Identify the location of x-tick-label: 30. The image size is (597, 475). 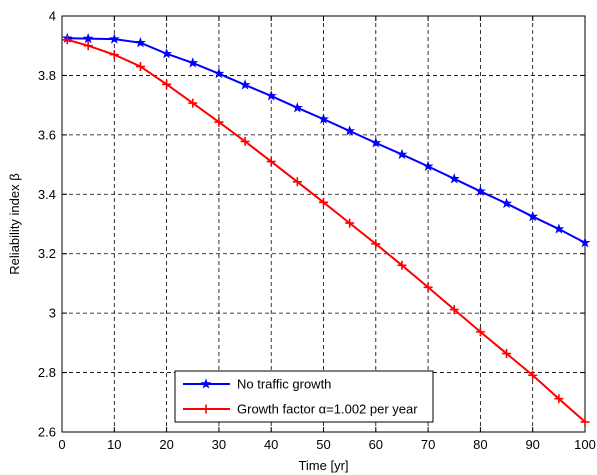
(219, 444).